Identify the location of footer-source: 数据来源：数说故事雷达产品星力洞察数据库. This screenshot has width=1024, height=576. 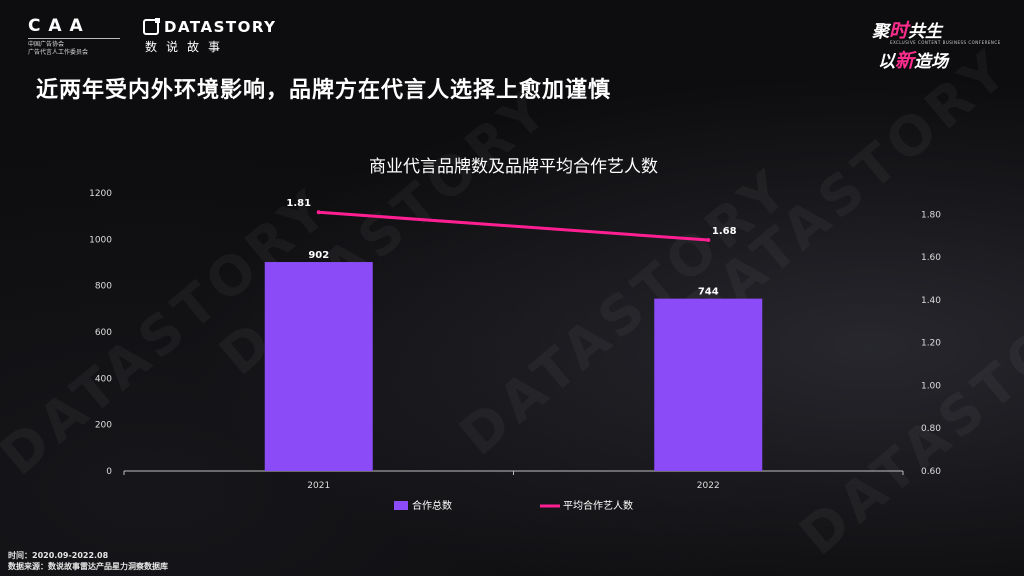
(88, 566).